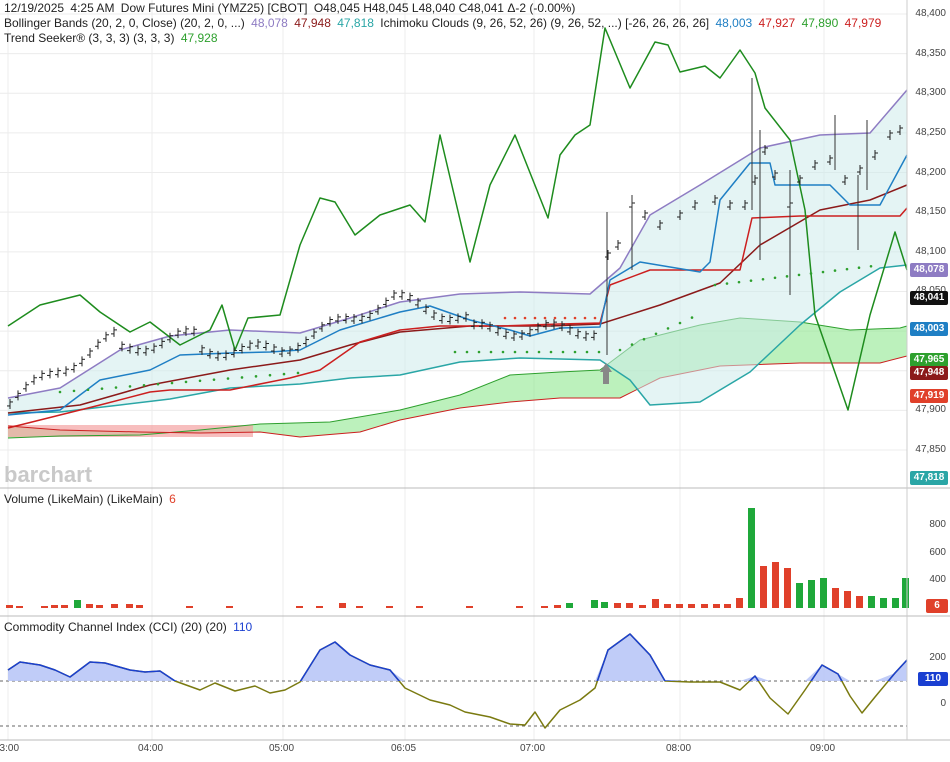 The image size is (950, 762). Describe the element at coordinates (214, 8) in the screenshot. I see `symbol-name: Dow Futures Mini (YMZ25) [CBOT]` at that location.